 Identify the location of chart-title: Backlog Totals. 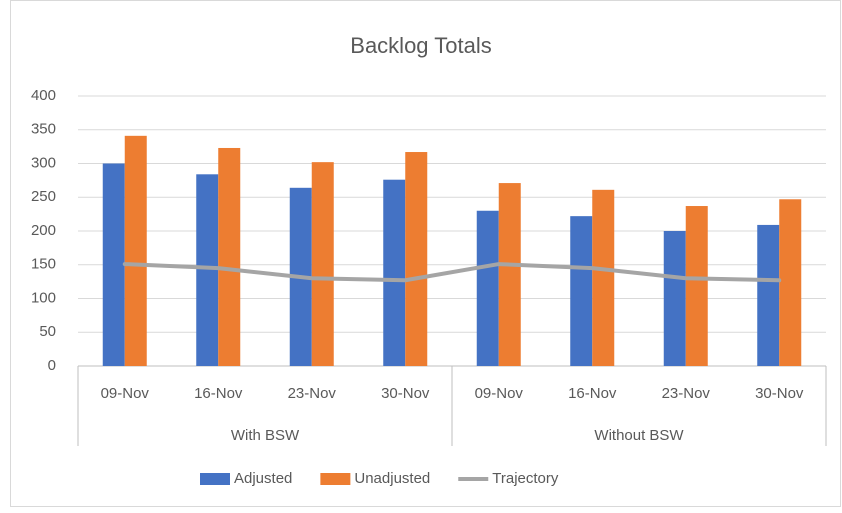
(420, 45).